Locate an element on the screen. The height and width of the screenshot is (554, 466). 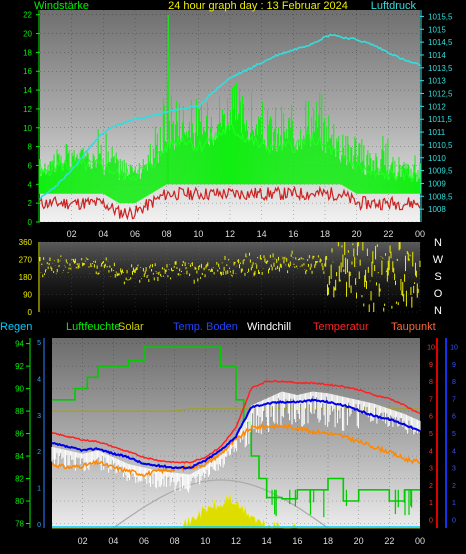
pressure-y-tick-label: 1010,5 is located at coordinates (440, 145).